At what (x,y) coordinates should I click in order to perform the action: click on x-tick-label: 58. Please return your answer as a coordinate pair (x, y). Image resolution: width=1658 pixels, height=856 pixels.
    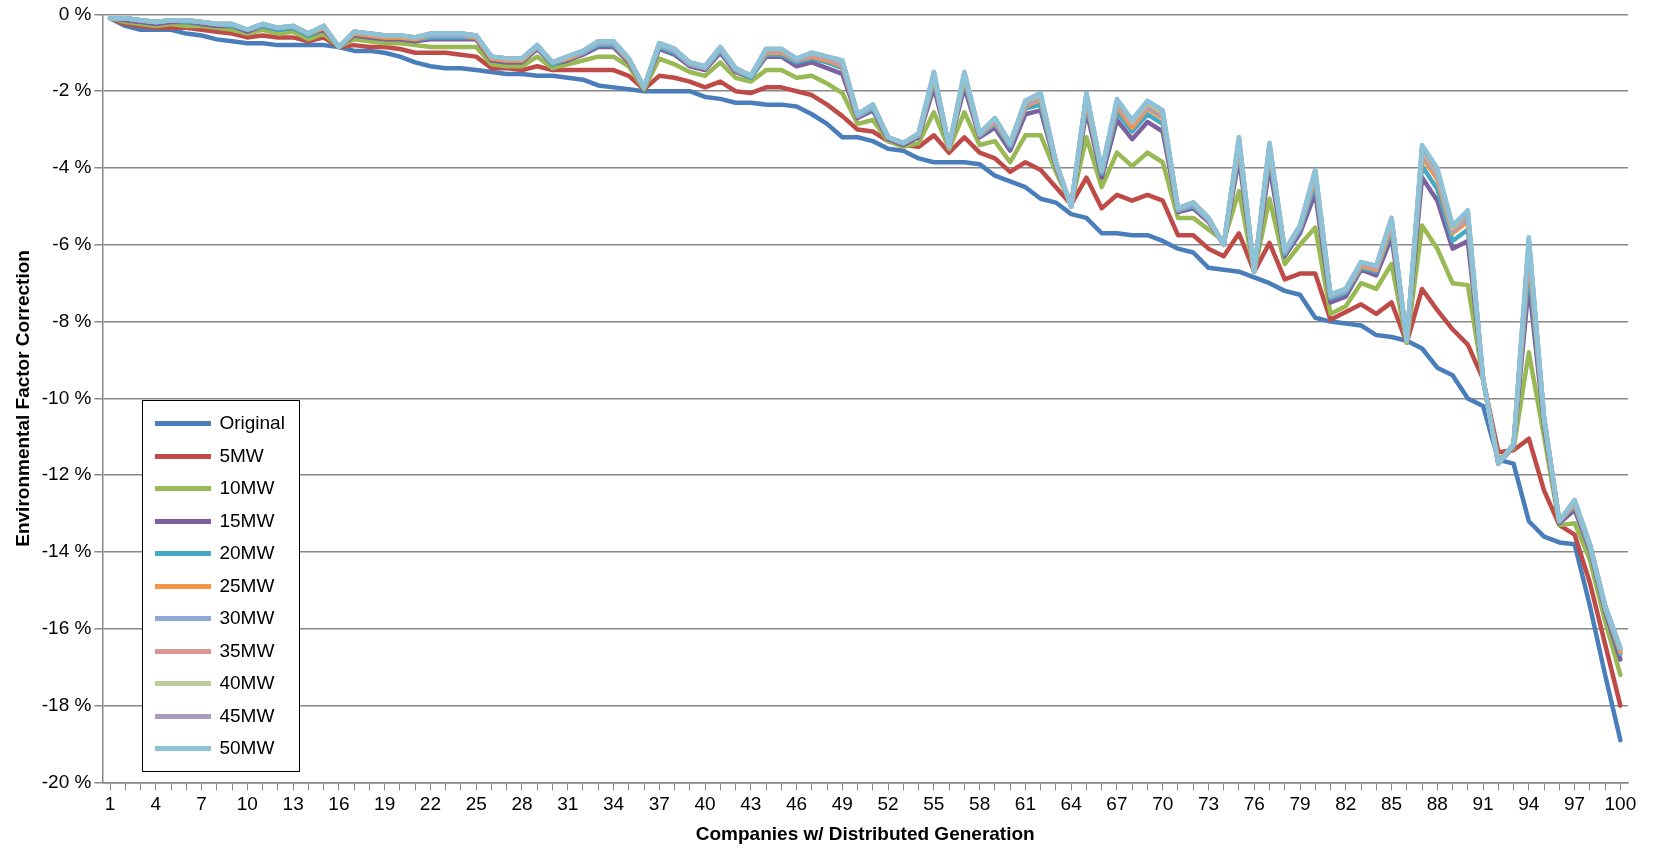
    Looking at the image, I should click on (980, 804).